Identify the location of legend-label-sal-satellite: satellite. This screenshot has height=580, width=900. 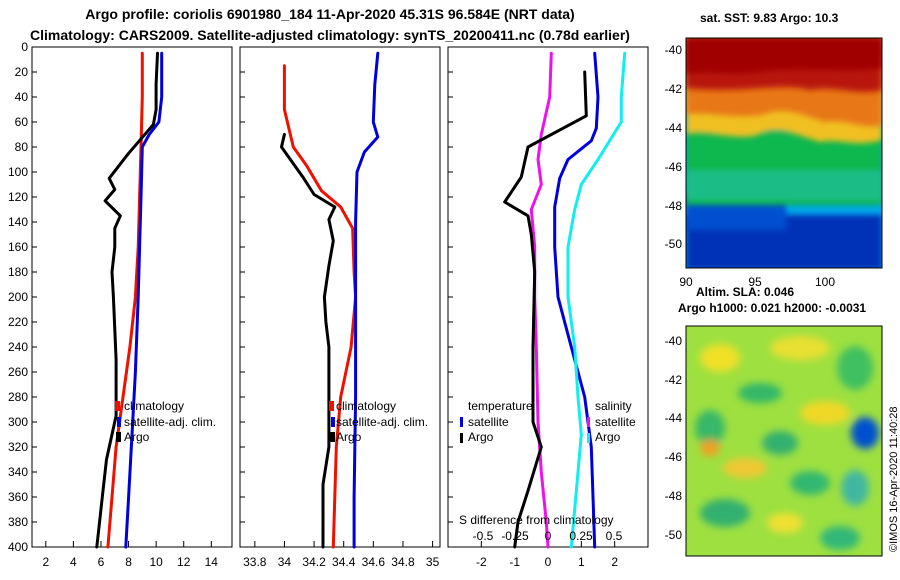
(615, 422).